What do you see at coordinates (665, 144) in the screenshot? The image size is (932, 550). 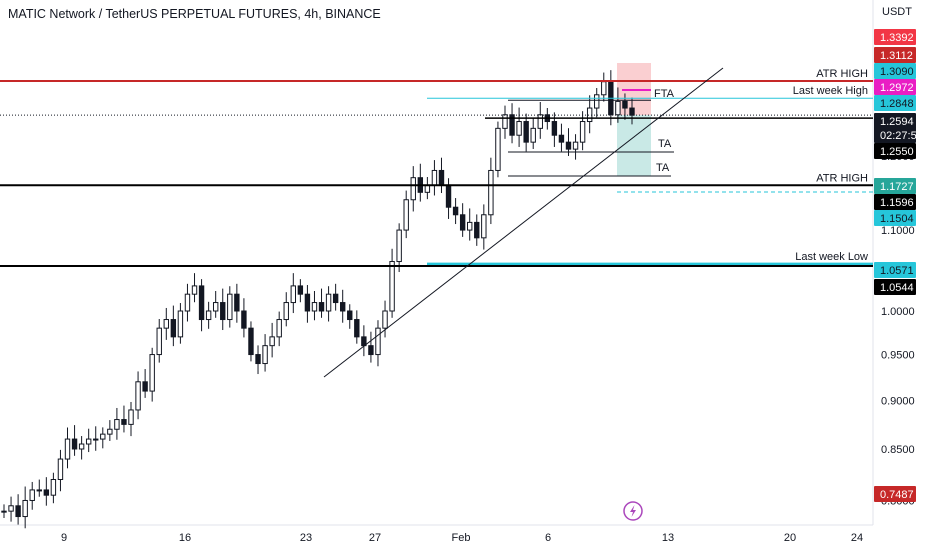 I see `annotation-ta-1: TA` at bounding box center [665, 144].